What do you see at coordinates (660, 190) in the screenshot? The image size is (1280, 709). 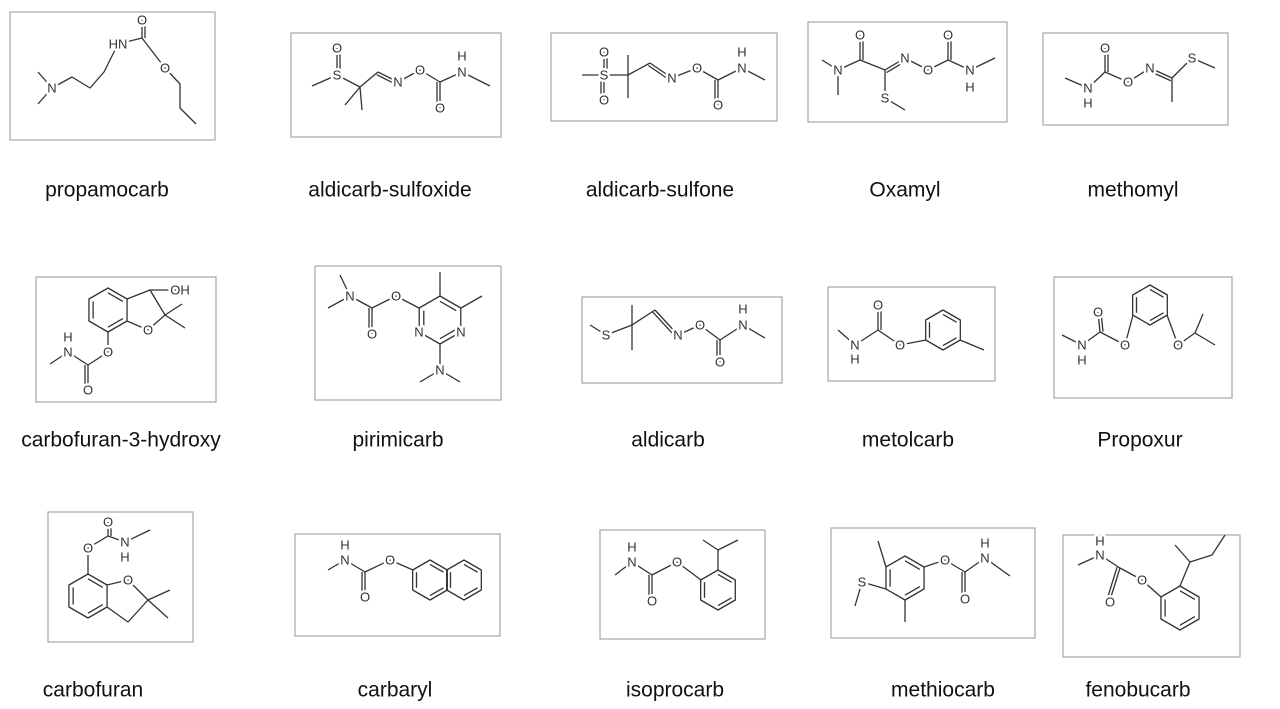 I see `compound-name: aldicarb-sulfone` at bounding box center [660, 190].